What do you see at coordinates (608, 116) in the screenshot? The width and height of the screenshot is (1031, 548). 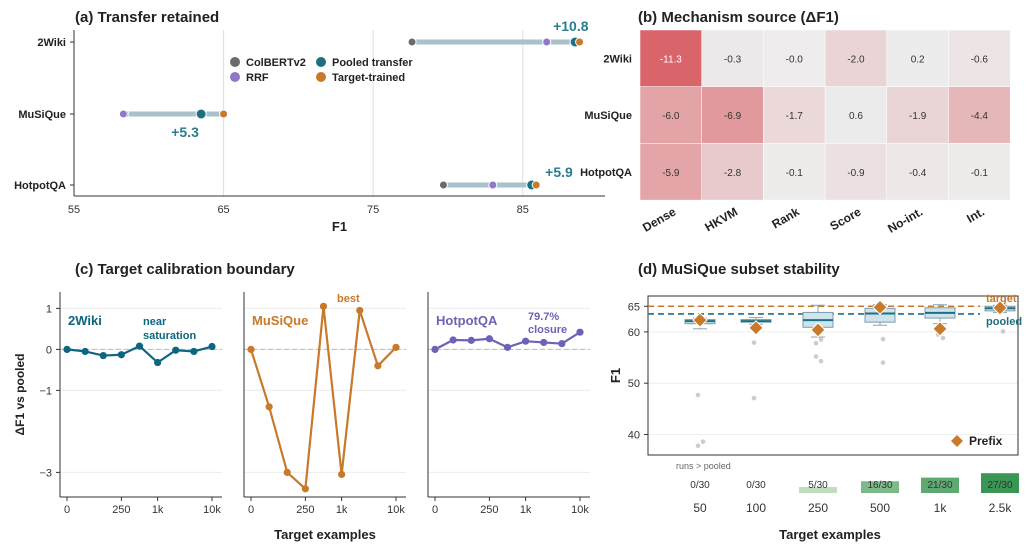 I see `row-label: MuSiQue` at bounding box center [608, 116].